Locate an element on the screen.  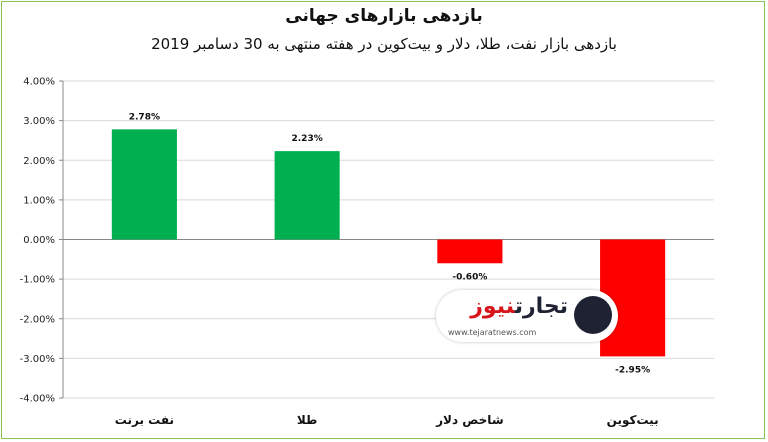
category-label: طلا is located at coordinates (307, 420).